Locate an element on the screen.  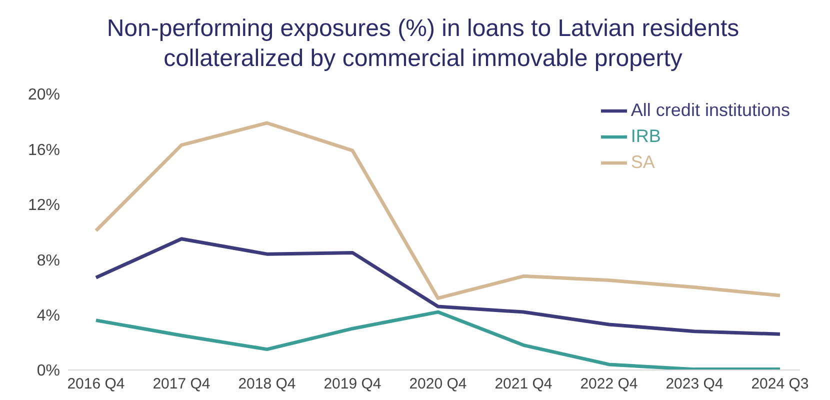
y-tick-label: 12% is located at coordinates (44, 205).